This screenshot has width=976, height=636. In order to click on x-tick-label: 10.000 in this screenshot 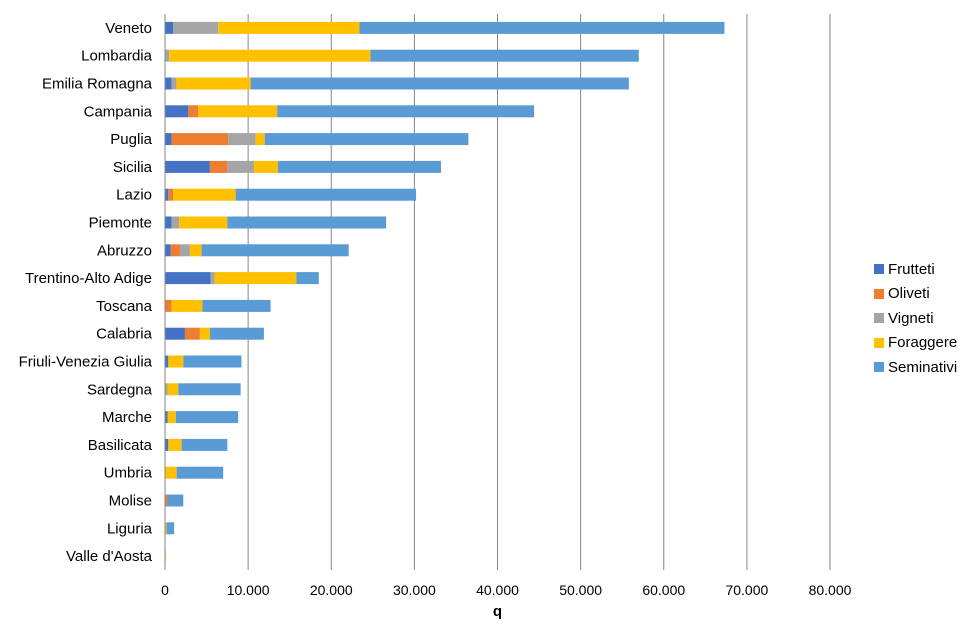, I will do `click(248, 590)`.